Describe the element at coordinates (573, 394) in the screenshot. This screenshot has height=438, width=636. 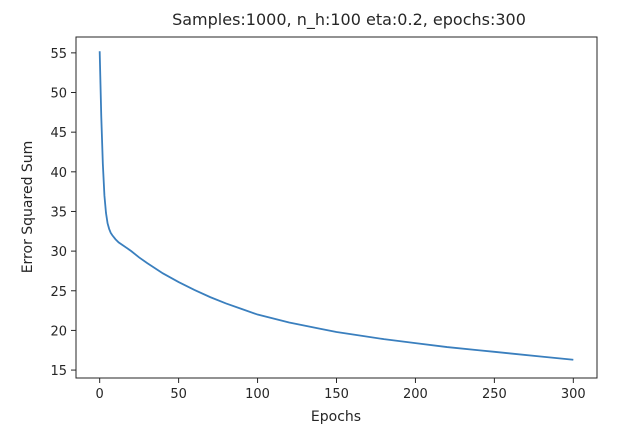
I see `x-tick-label: 300` at that location.